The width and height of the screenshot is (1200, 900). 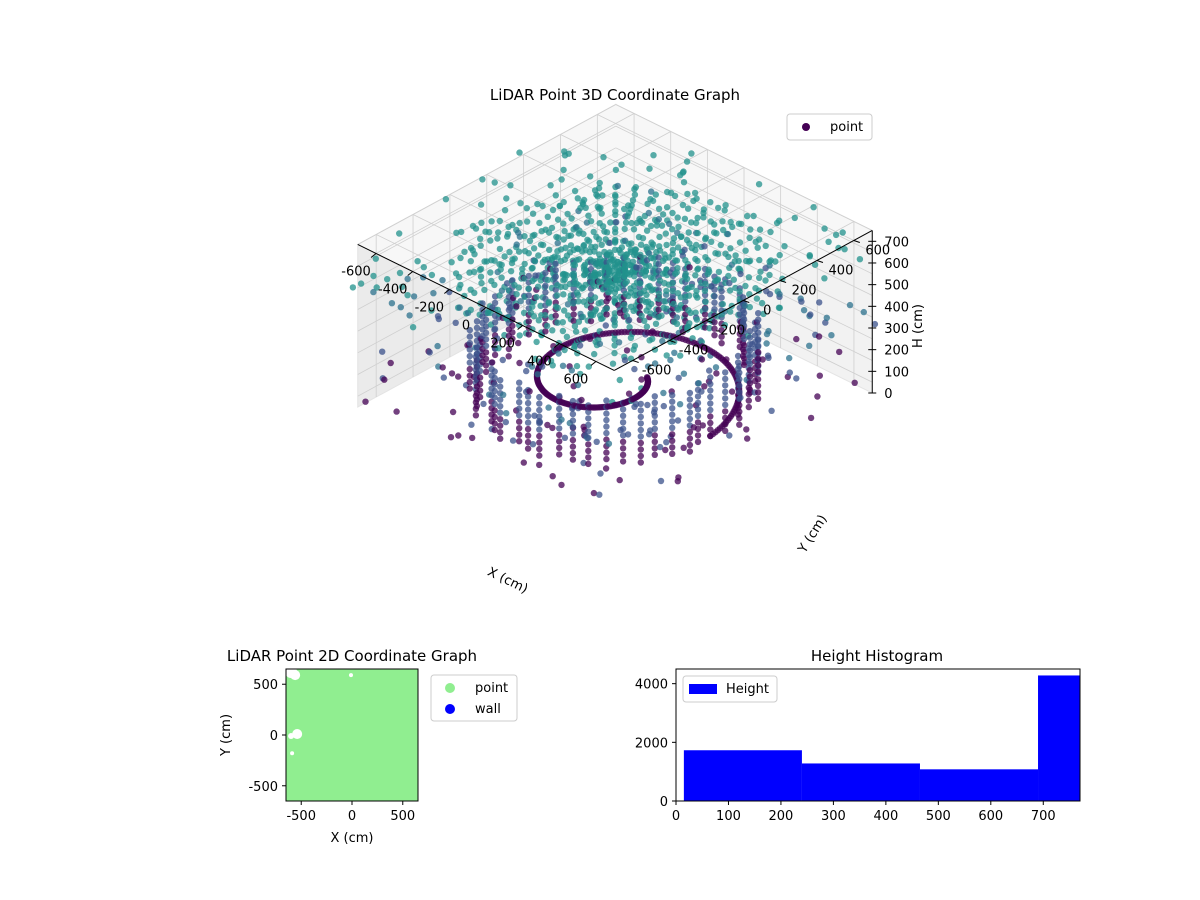 I want to click on axis-y-tick-label: 0, so click(x=767, y=310).